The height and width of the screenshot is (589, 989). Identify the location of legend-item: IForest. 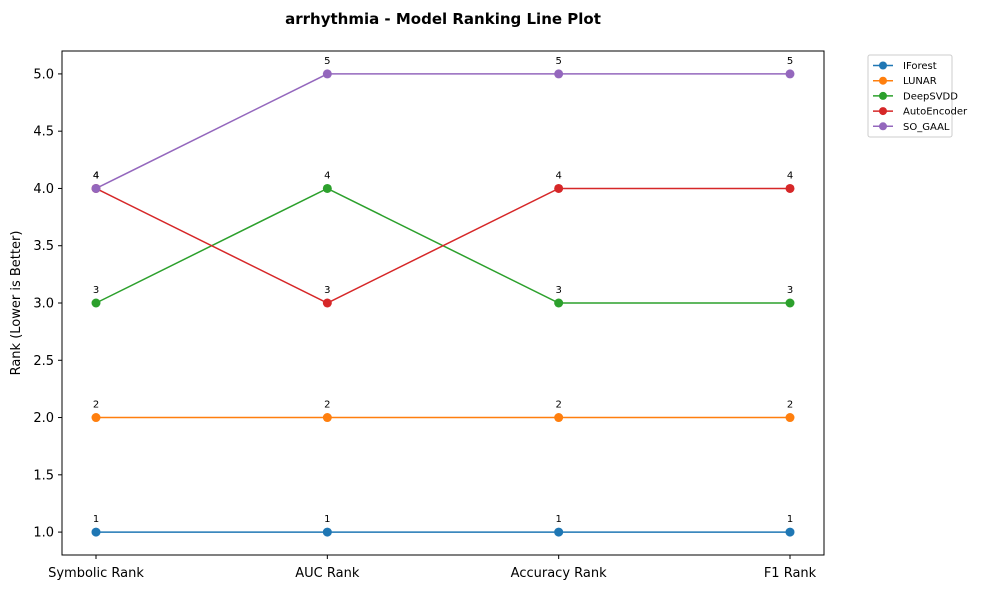
(905, 66).